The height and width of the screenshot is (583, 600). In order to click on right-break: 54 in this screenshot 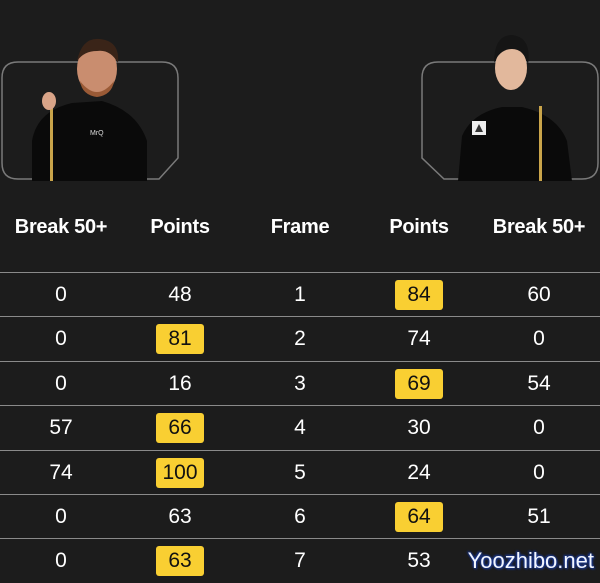, I will do `click(539, 384)`.